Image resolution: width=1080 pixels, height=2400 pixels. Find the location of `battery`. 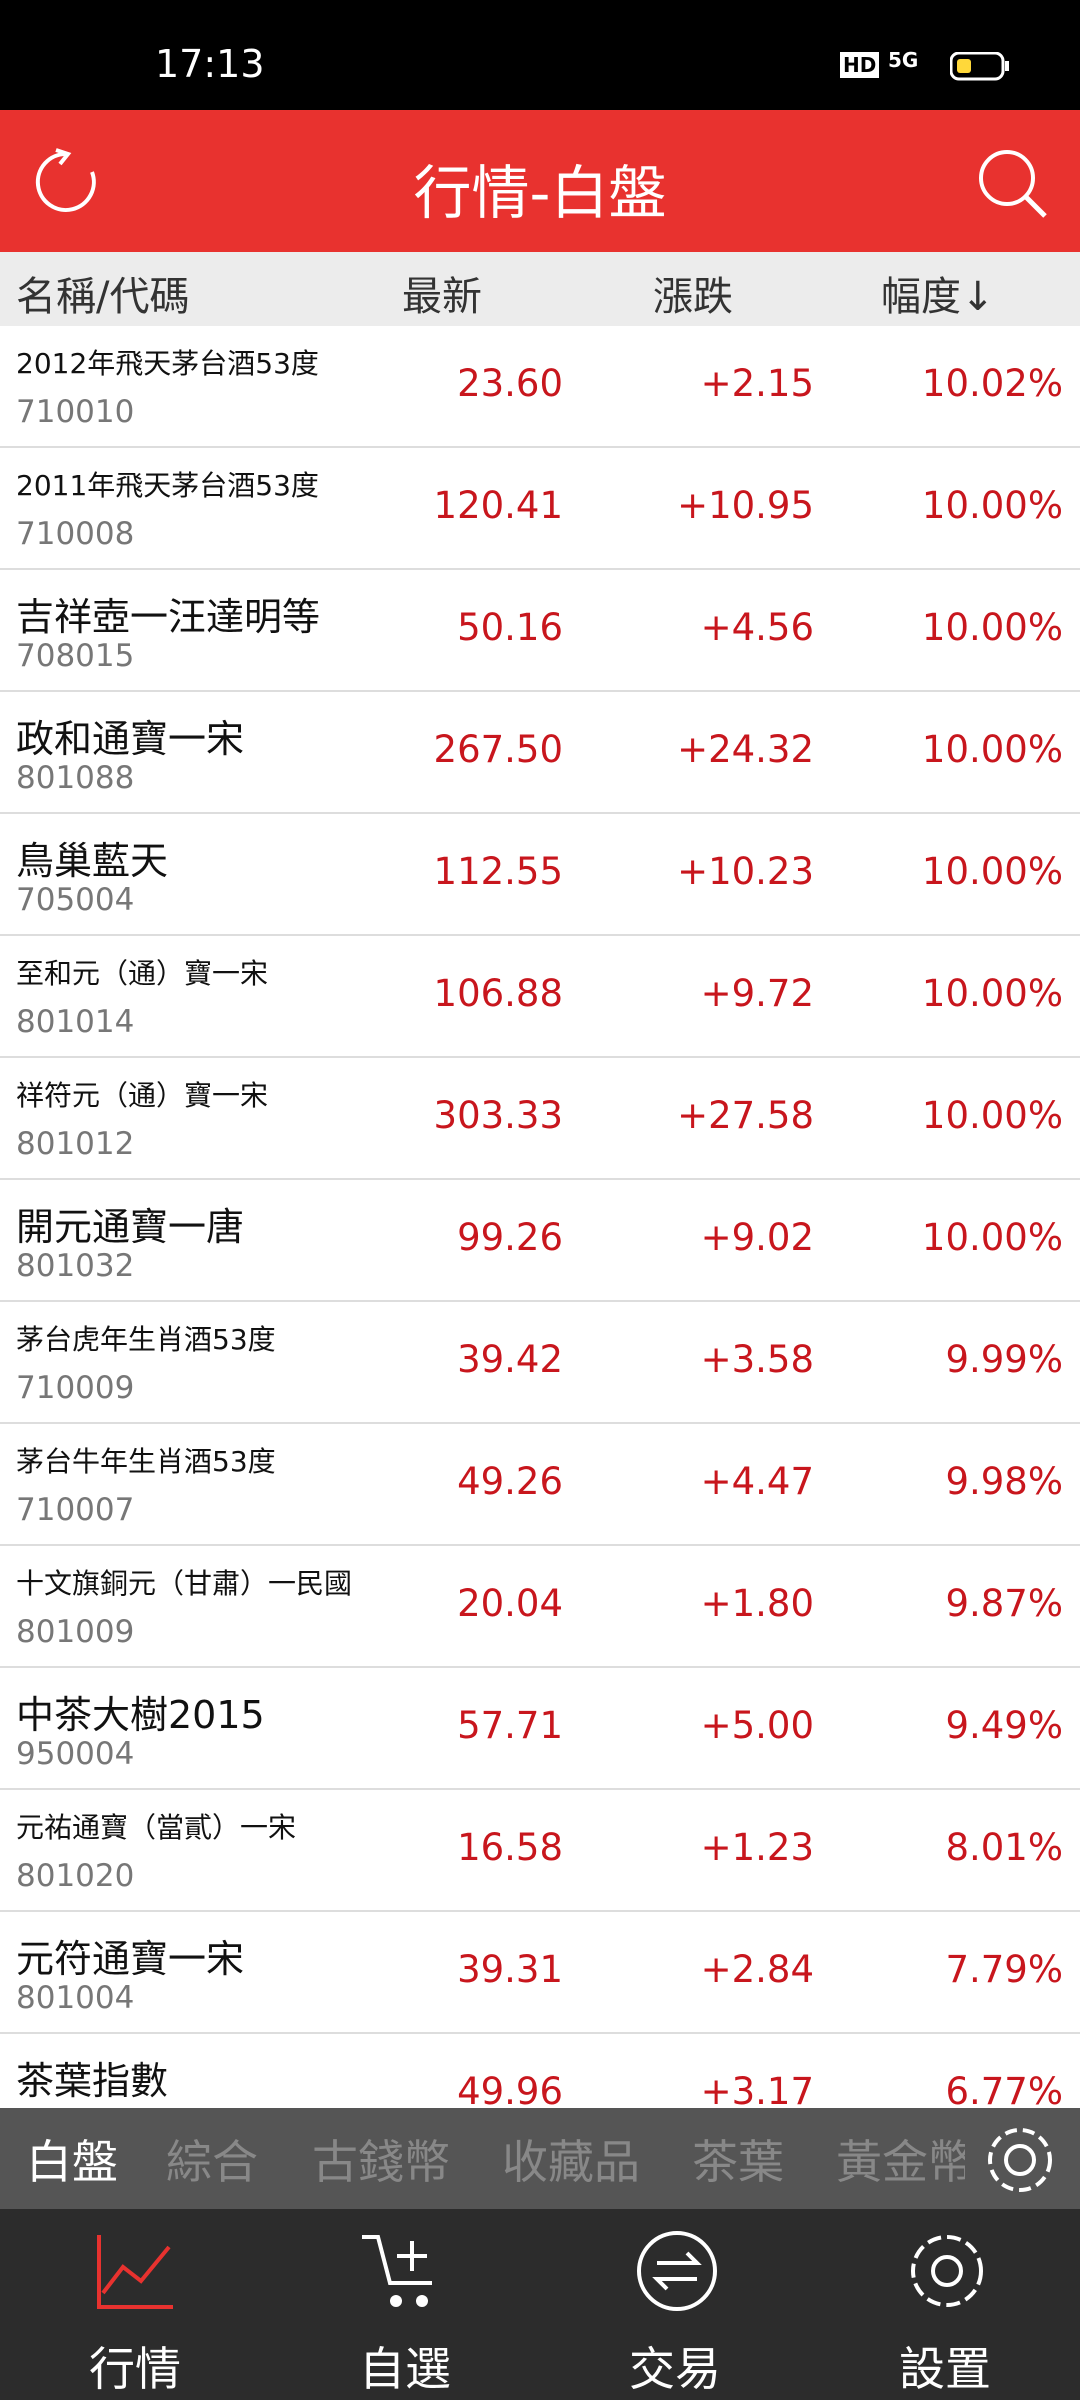

battery is located at coordinates (979, 66).